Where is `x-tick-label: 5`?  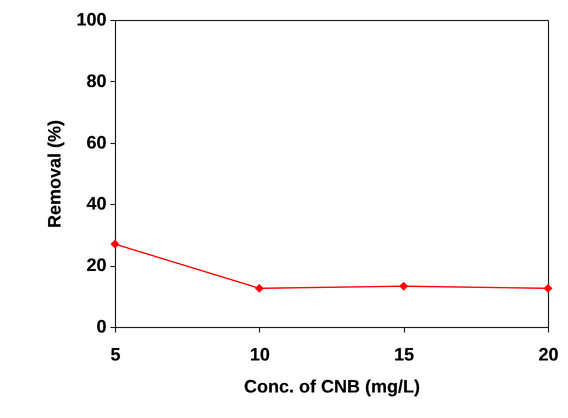 x-tick-label: 5 is located at coordinates (115, 354).